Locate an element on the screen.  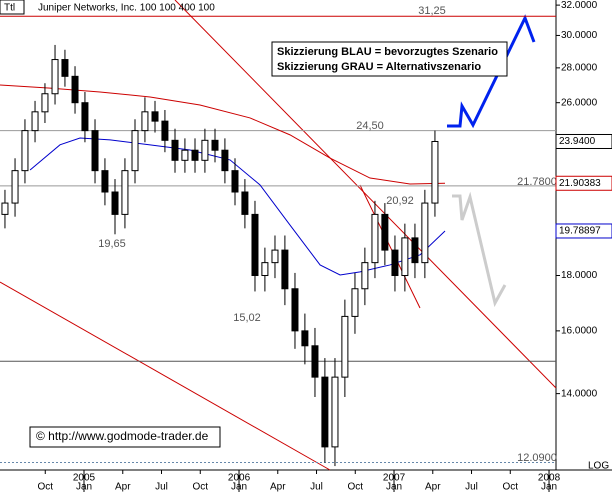
annotation: 15,02 is located at coordinates (247, 318).